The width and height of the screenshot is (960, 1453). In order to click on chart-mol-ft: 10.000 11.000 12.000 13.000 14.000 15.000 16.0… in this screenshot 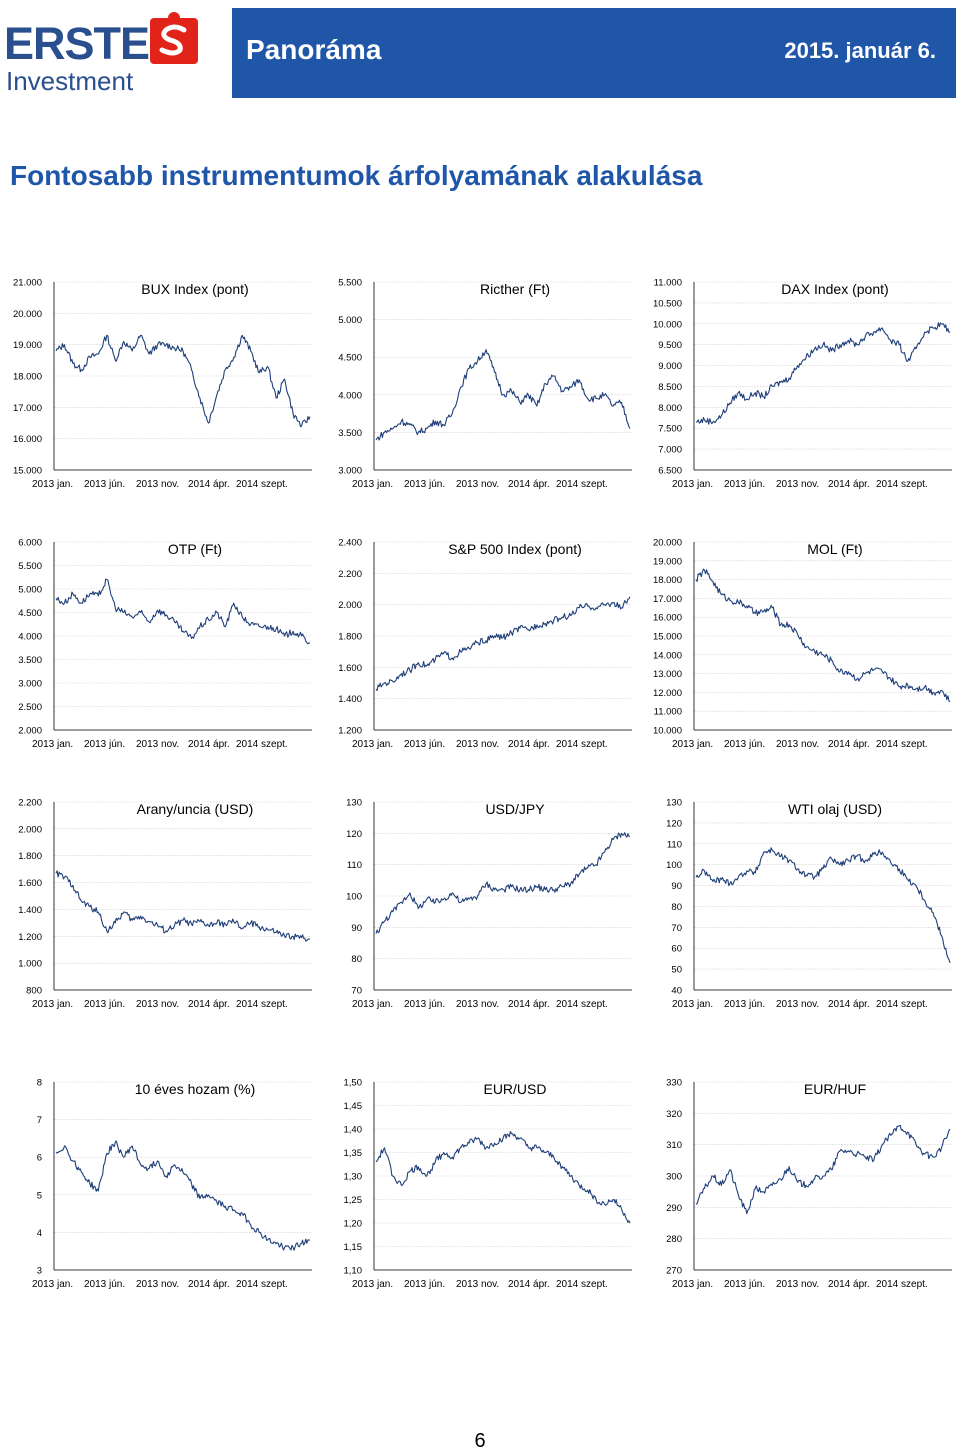, I will do `click(802, 644)`.